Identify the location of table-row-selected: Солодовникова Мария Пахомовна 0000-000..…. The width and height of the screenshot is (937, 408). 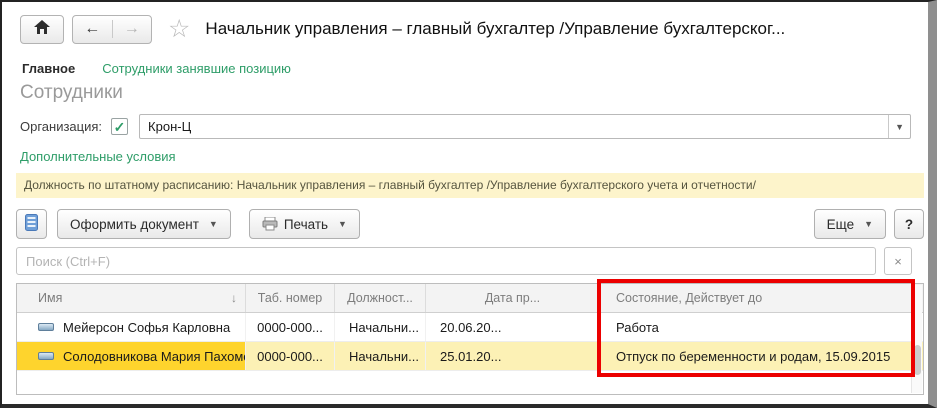
(470, 356).